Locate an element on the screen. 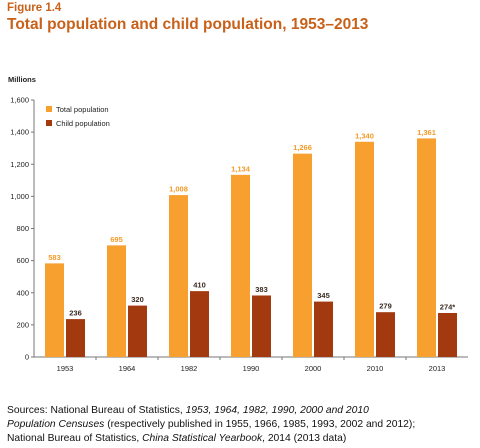  sources-census-years: 1953, 1964, 1982, 1990, 2000 and 2010 is located at coordinates (277, 410).